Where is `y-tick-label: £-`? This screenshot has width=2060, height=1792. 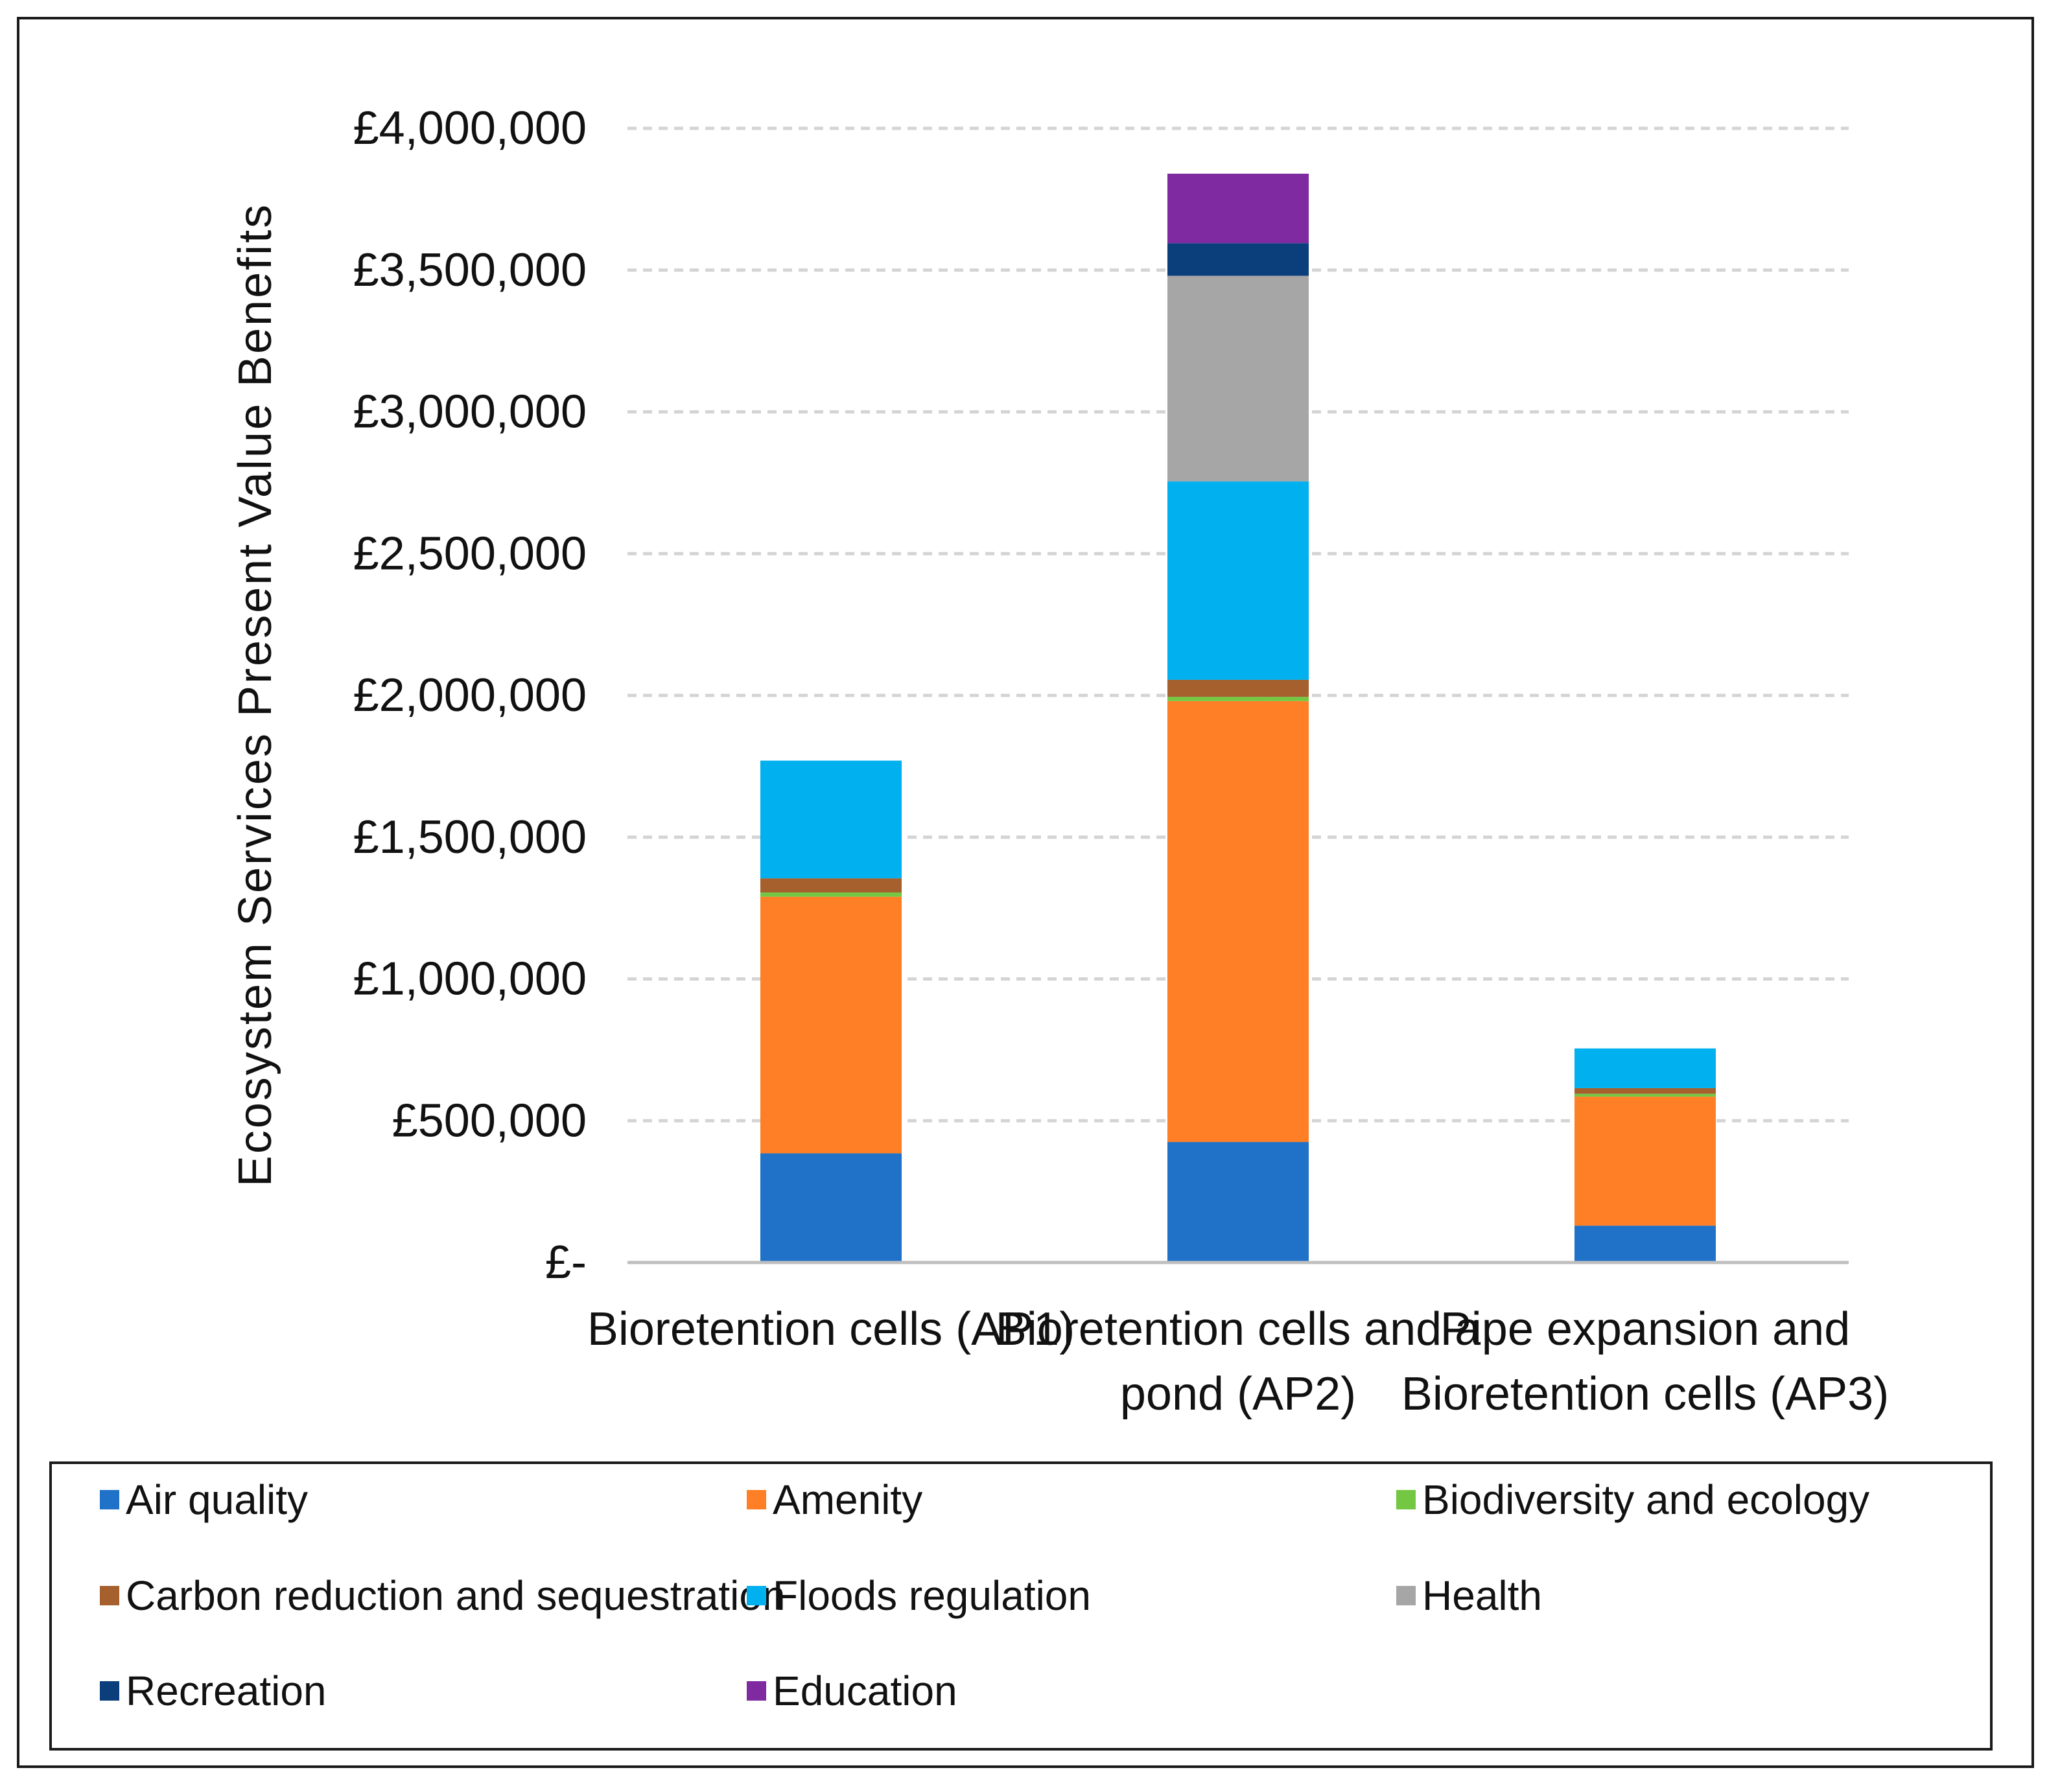
y-tick-label: £- is located at coordinates (566, 1262).